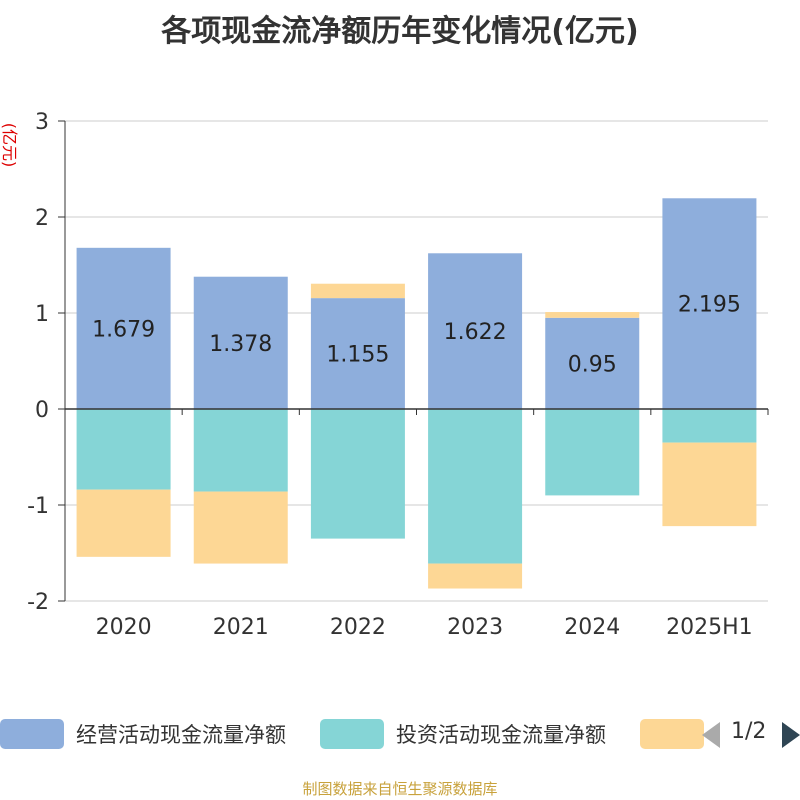  What do you see at coordinates (711, 735) in the screenshot?
I see `prev-page-icon` at bounding box center [711, 735].